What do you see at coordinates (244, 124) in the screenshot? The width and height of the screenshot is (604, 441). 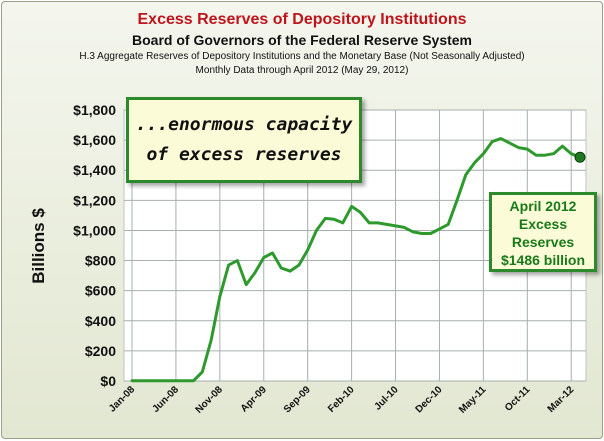 I see `annotation-line-1: ...enormous capacity` at bounding box center [244, 124].